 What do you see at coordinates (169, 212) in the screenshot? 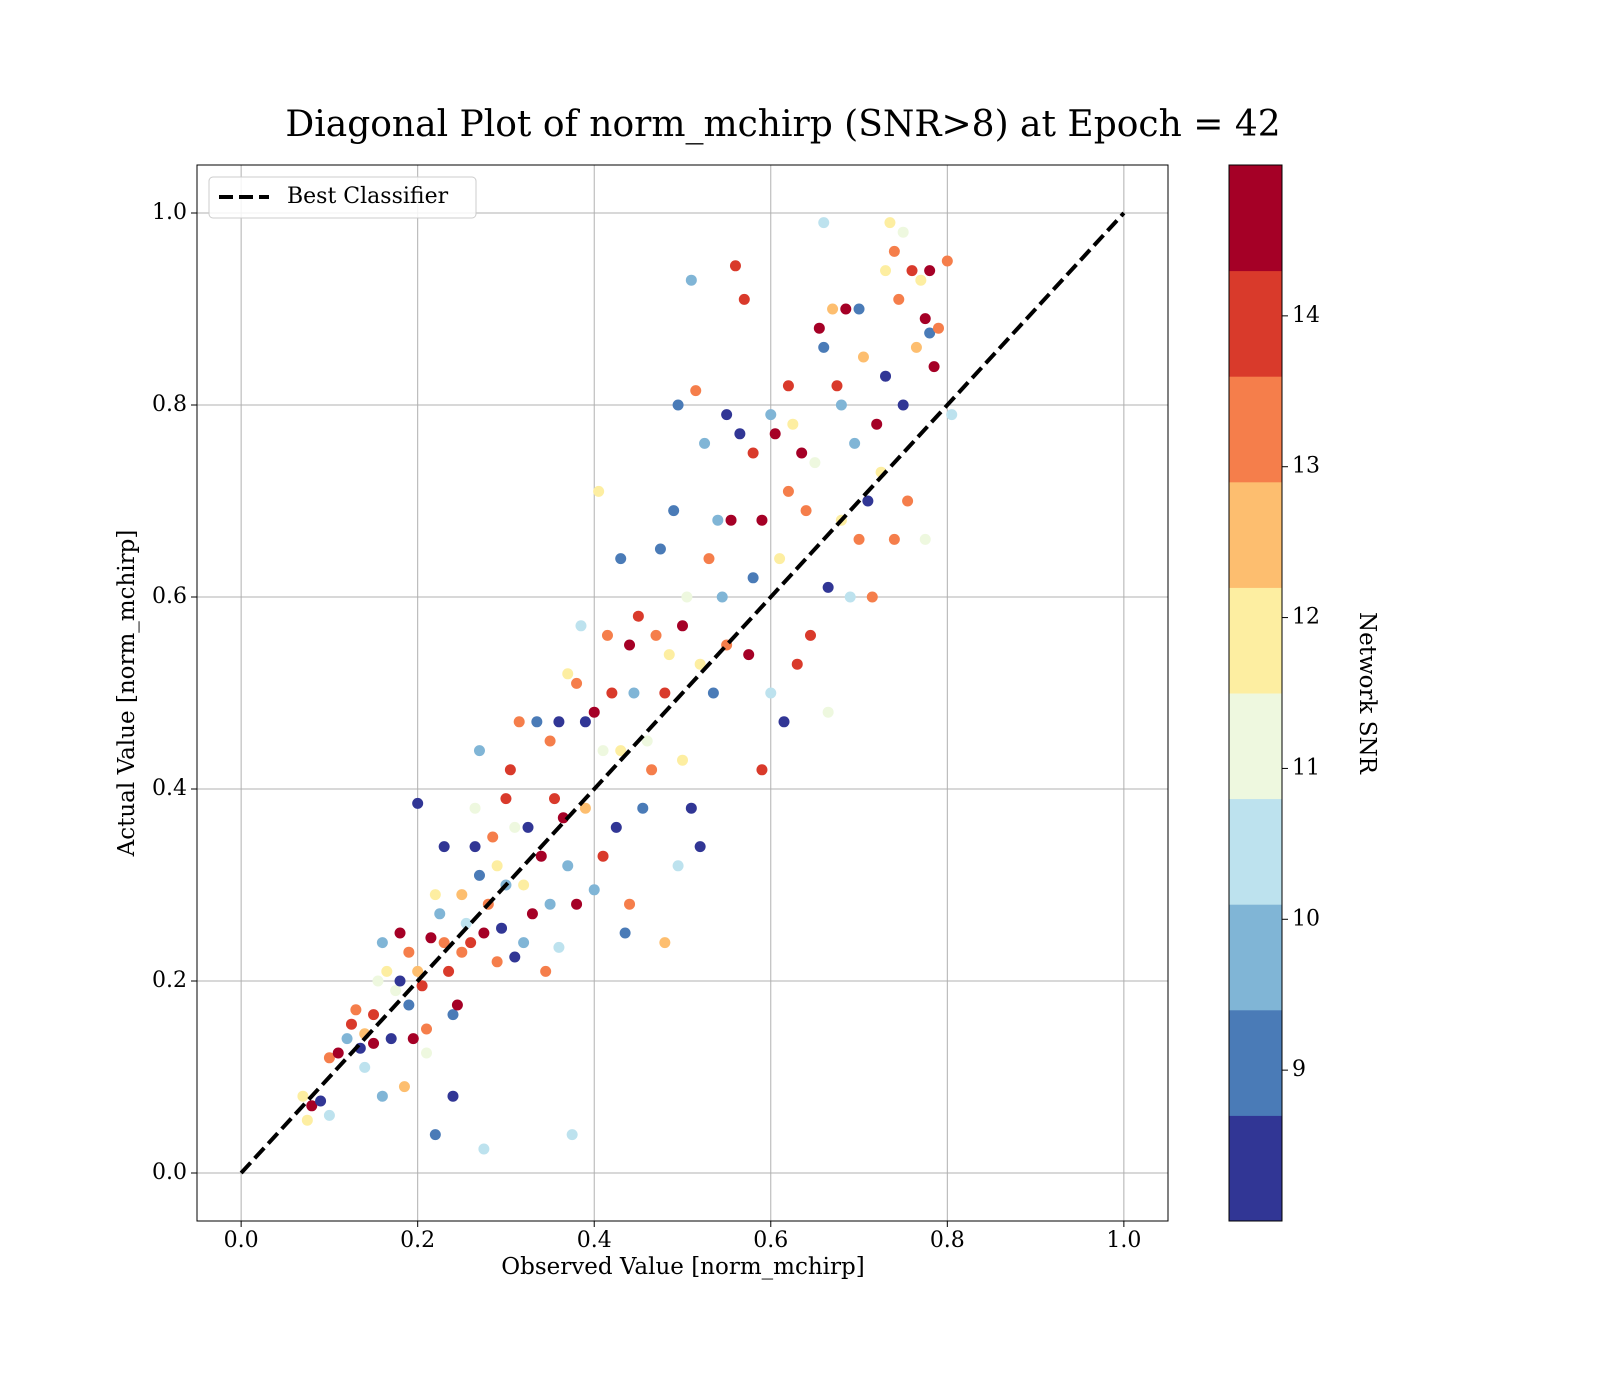
I see `y-tick-label: 1.0` at bounding box center [169, 212].